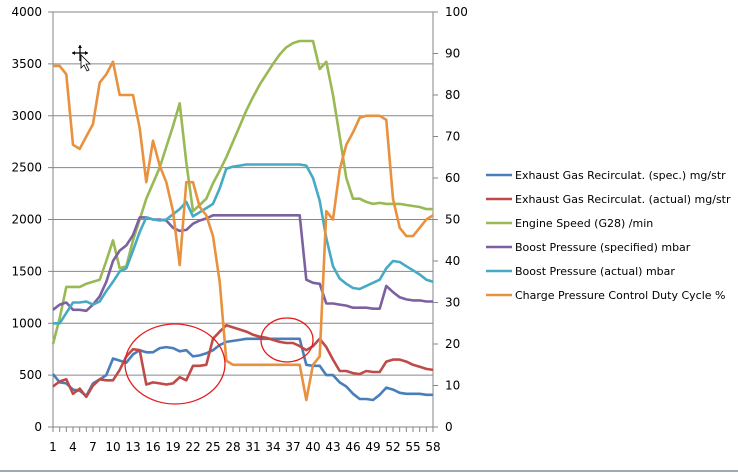 The image size is (738, 473). What do you see at coordinates (38, 427) in the screenshot?
I see `y-tick-label: 0` at bounding box center [38, 427].